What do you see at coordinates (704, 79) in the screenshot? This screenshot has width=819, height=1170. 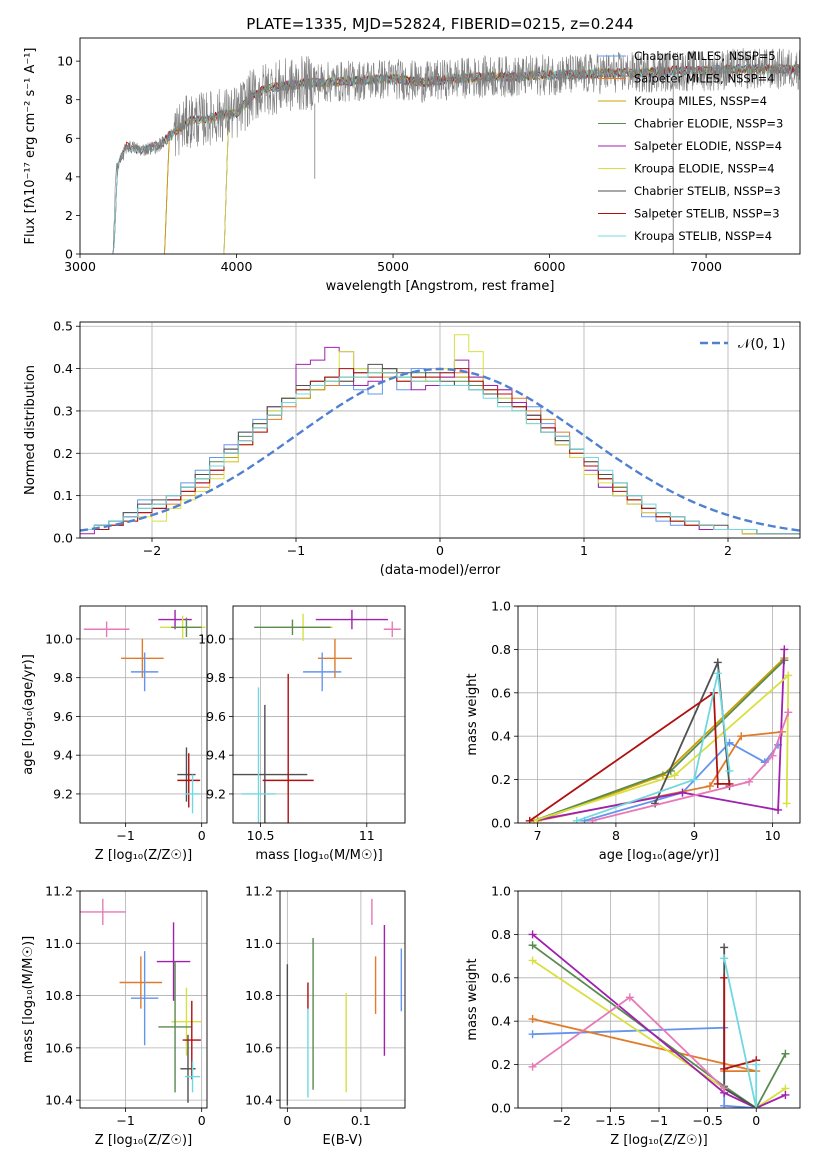 I see `legend-label: Salpeter MILES, NSSP=4` at bounding box center [704, 79].